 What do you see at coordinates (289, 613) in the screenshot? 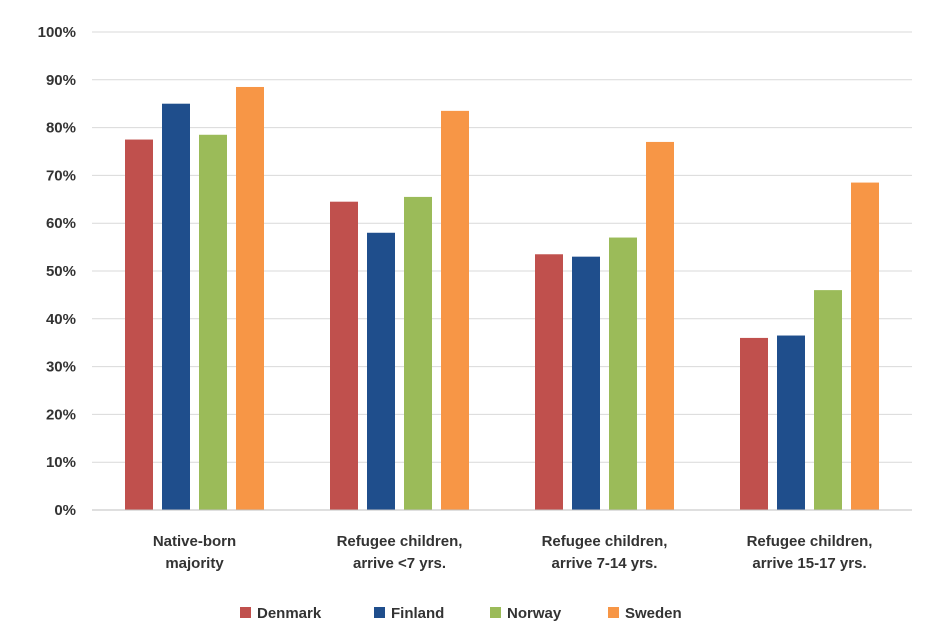
I see `legend-label-denmark: Denmark` at bounding box center [289, 613].